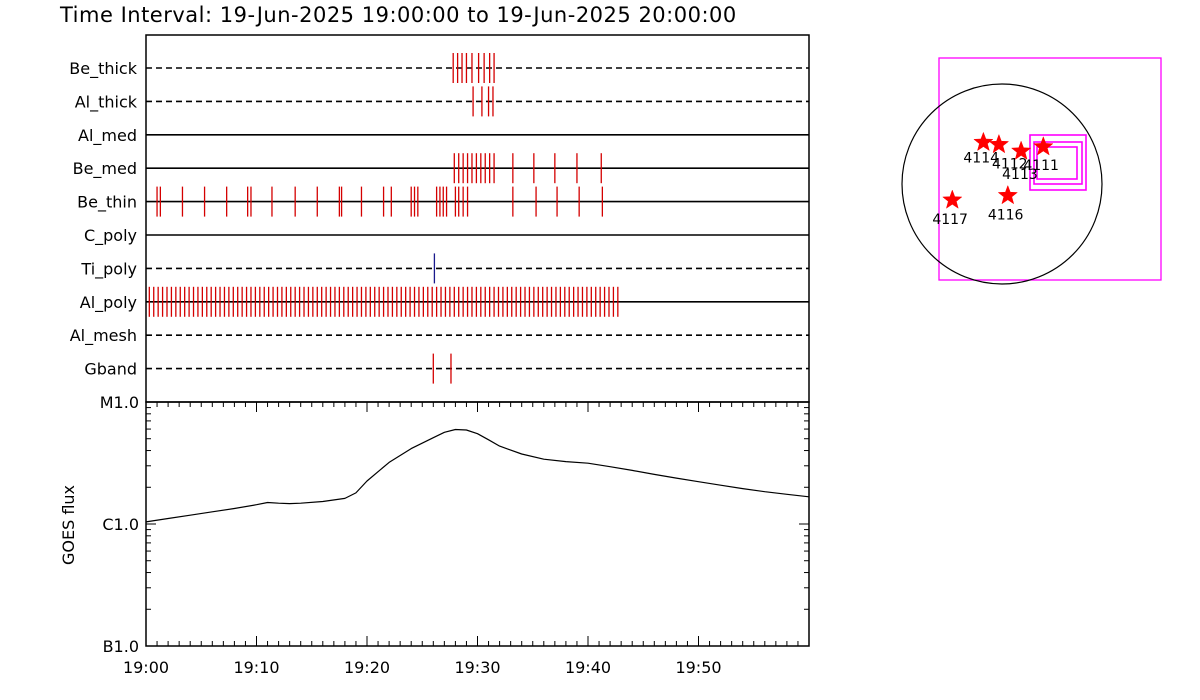 The width and height of the screenshot is (1200, 700). I want to click on region-label-4114: 4114, so click(981, 158).